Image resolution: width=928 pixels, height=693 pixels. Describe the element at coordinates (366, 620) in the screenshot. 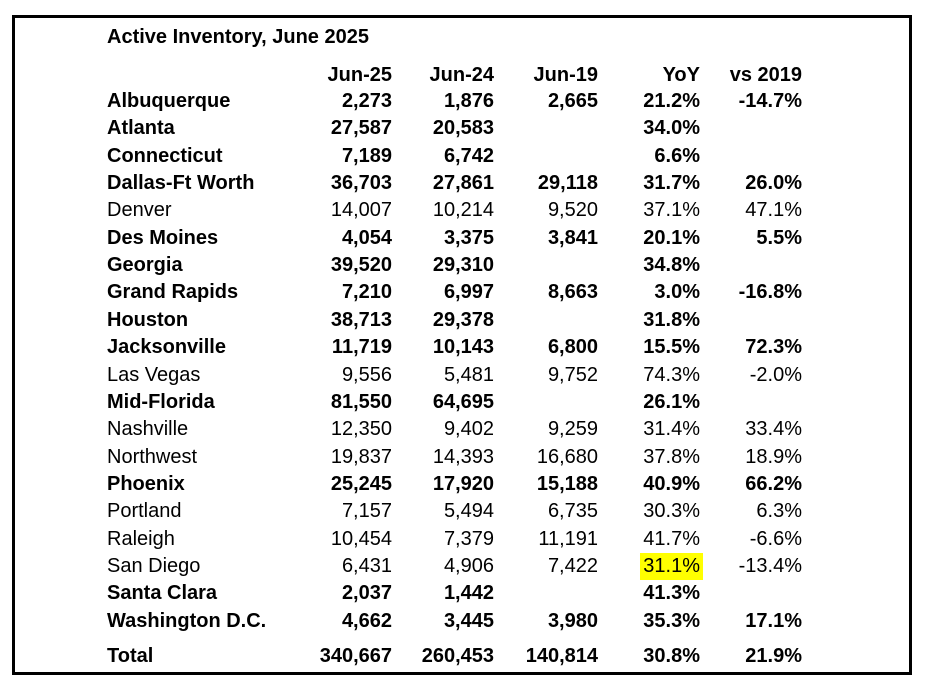

I see `cell-jun25: 4,662` at that location.